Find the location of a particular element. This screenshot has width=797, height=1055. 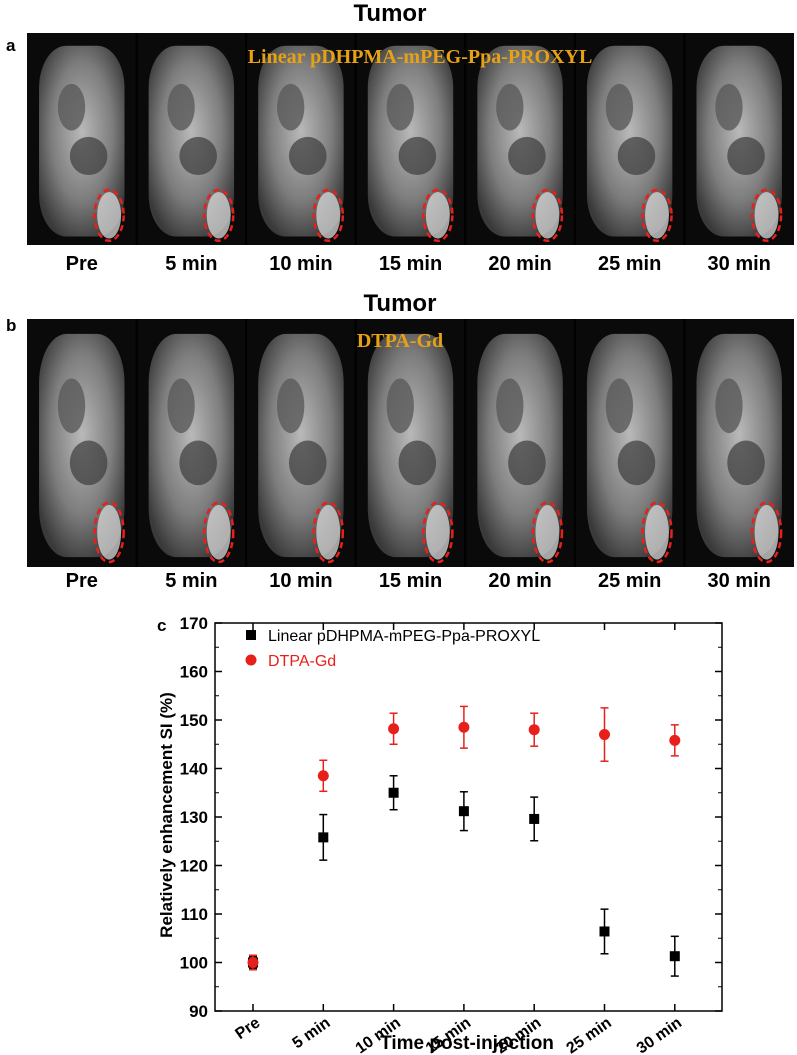

y-tick-label: 120 is located at coordinates (194, 866).